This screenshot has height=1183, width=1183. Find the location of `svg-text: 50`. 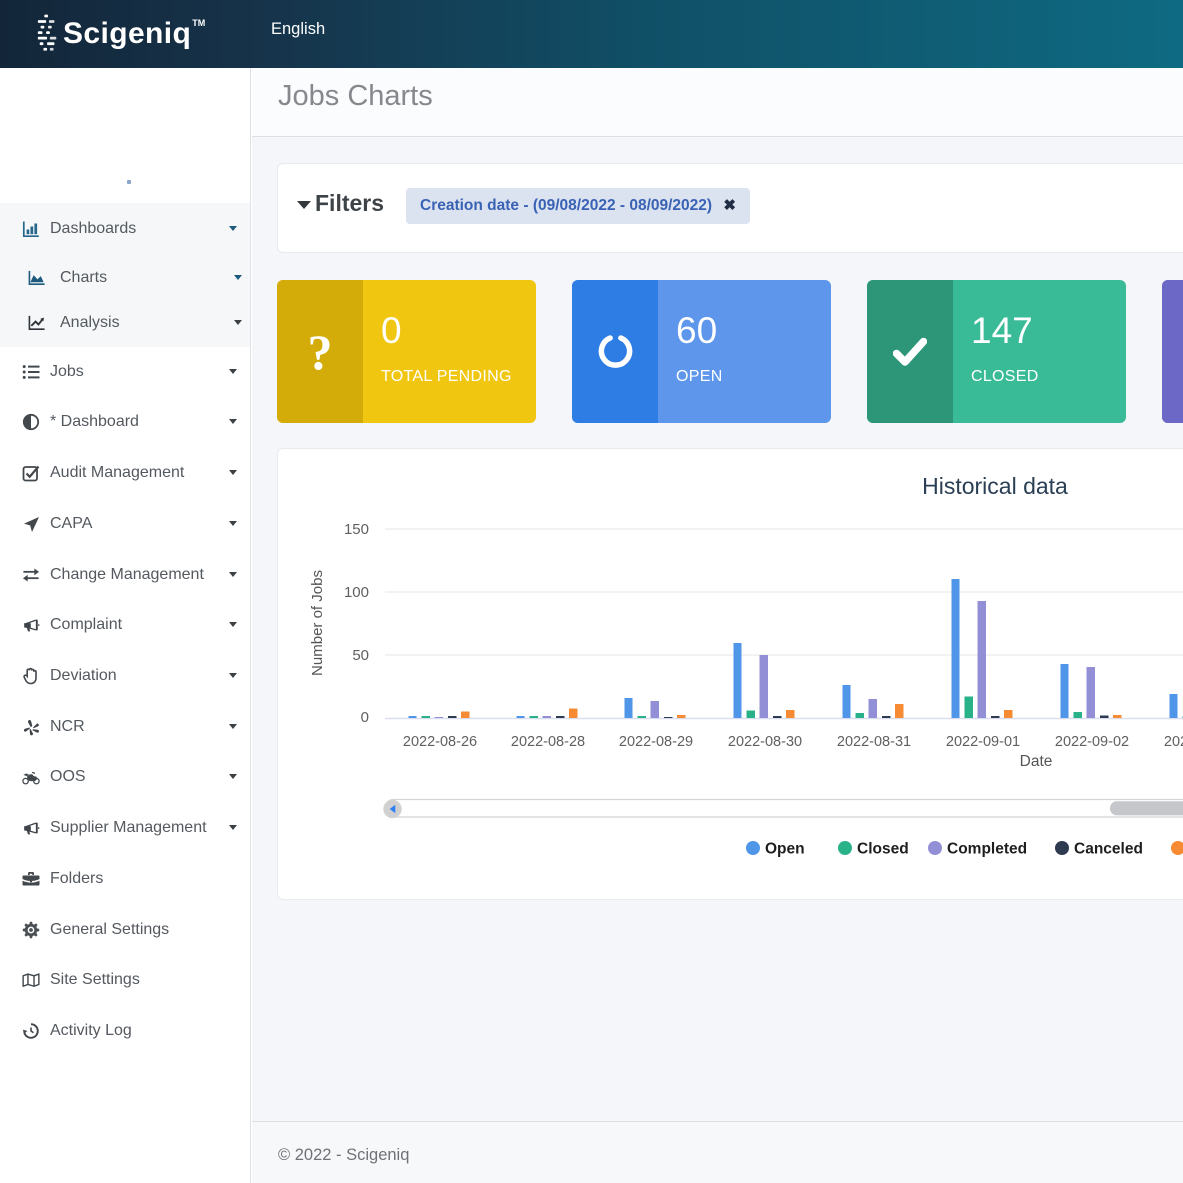

svg-text: 50 is located at coordinates (360, 655).